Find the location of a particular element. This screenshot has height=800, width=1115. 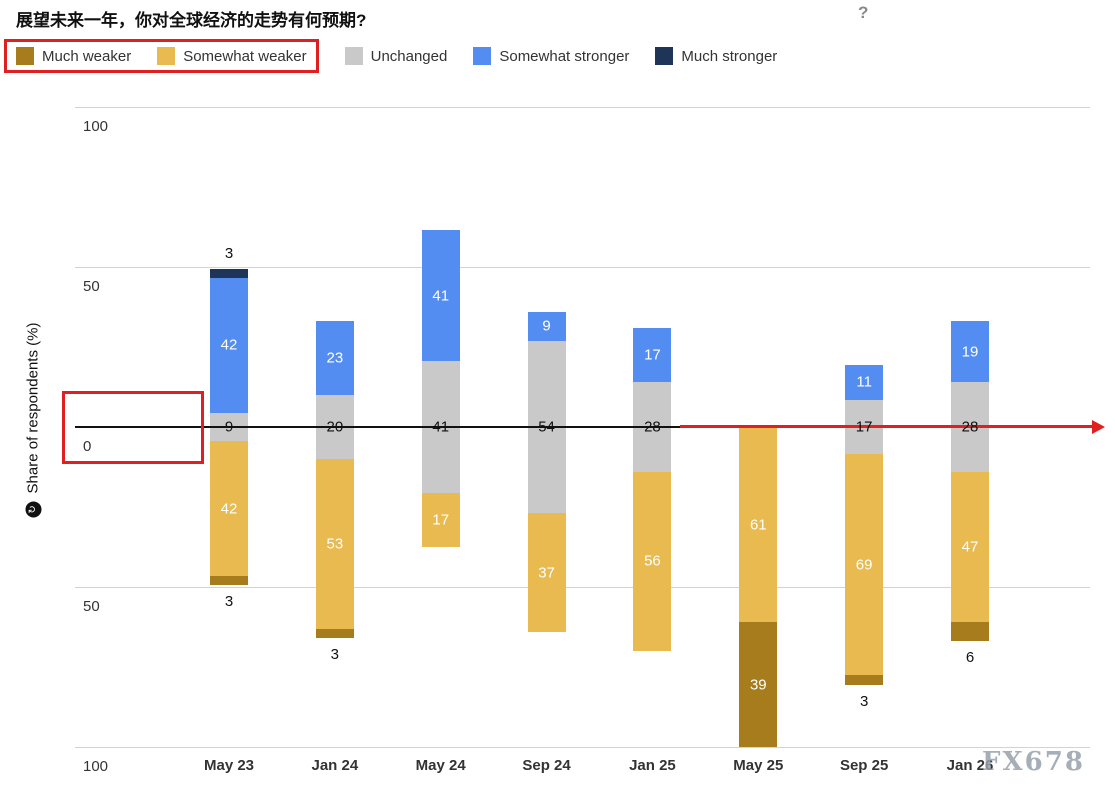

axis-badge-icon: ↻ is located at coordinates (33, 509).